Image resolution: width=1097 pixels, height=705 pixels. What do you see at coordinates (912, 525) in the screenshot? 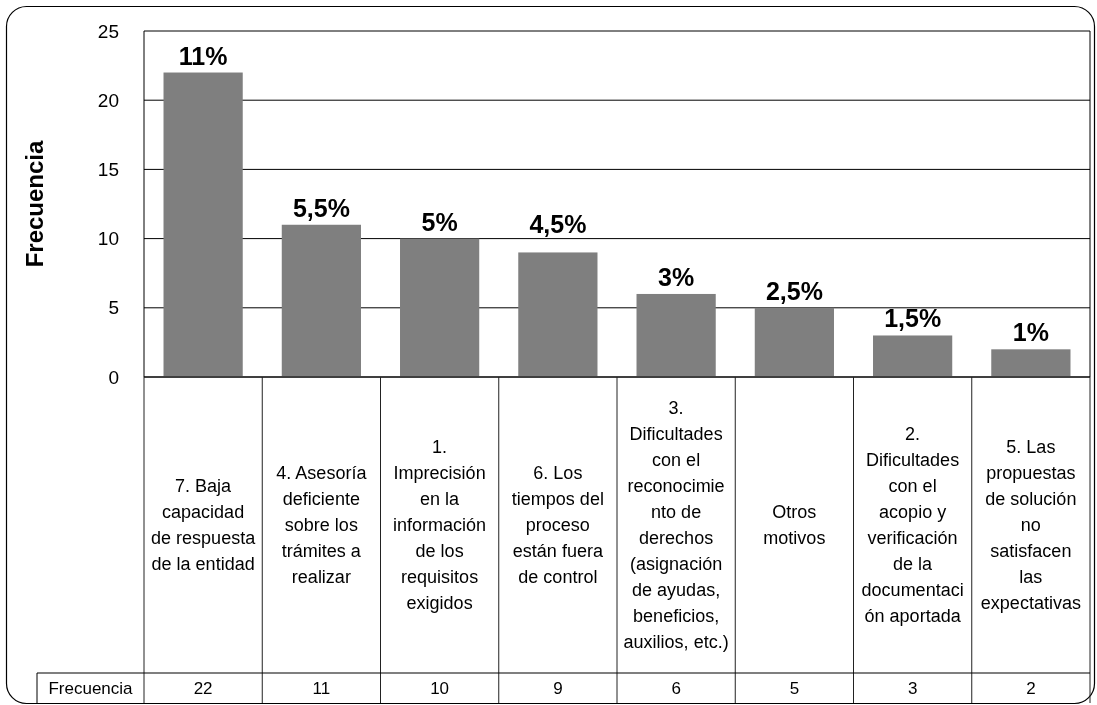
I see `x-tick-label: 2. Dificultades con el acopio y verificación de la documentación aportada` at bounding box center [912, 525].